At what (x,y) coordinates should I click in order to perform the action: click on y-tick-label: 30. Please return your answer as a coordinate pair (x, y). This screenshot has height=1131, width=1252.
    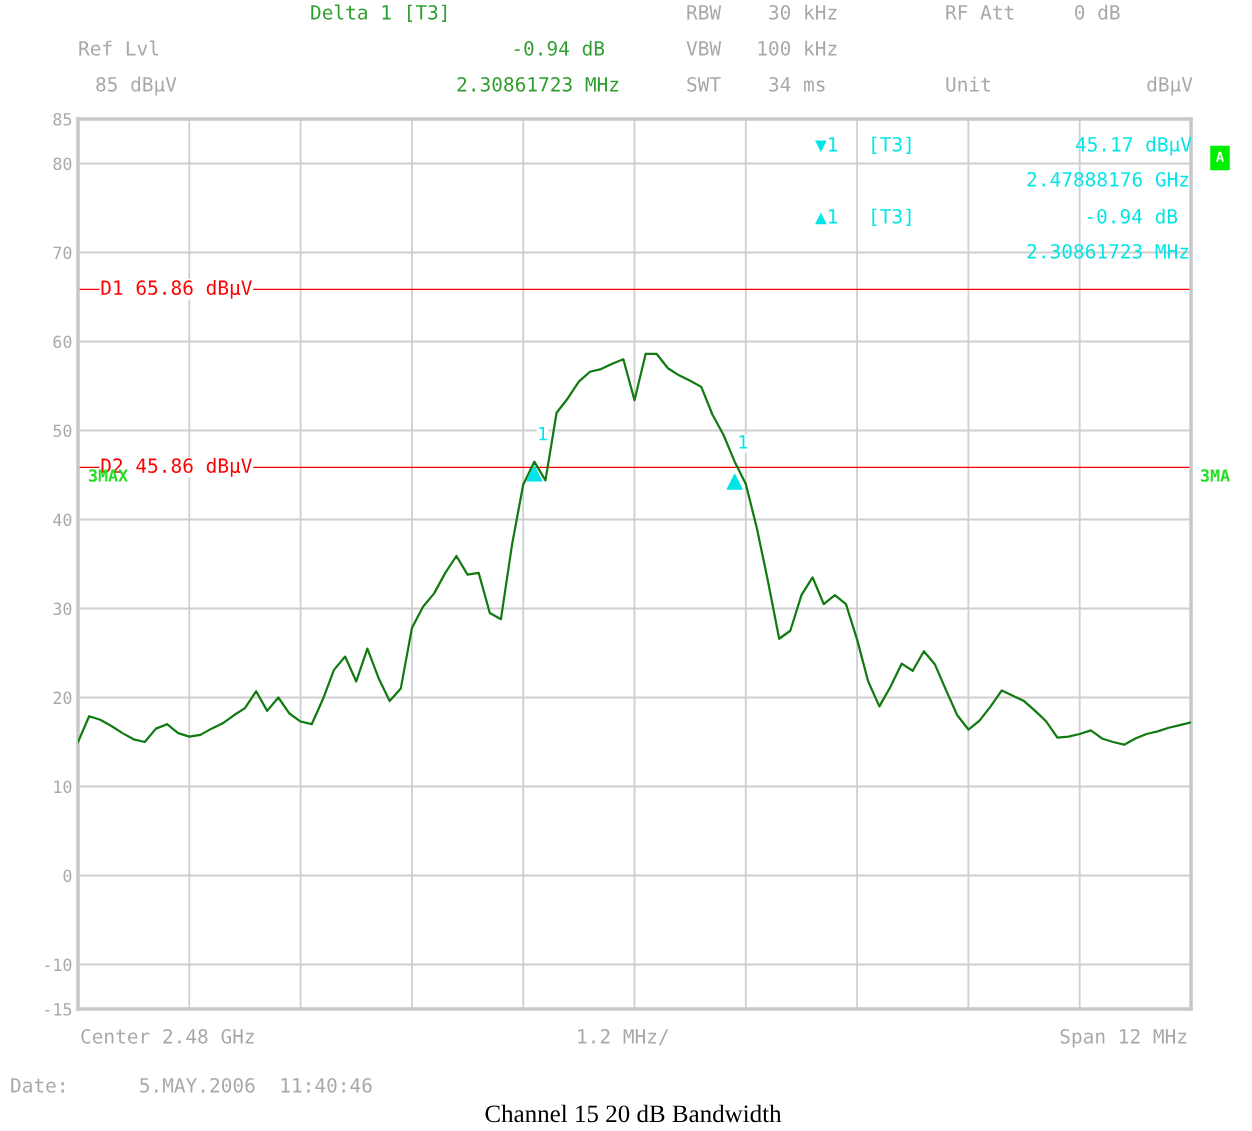
    Looking at the image, I should click on (62, 609).